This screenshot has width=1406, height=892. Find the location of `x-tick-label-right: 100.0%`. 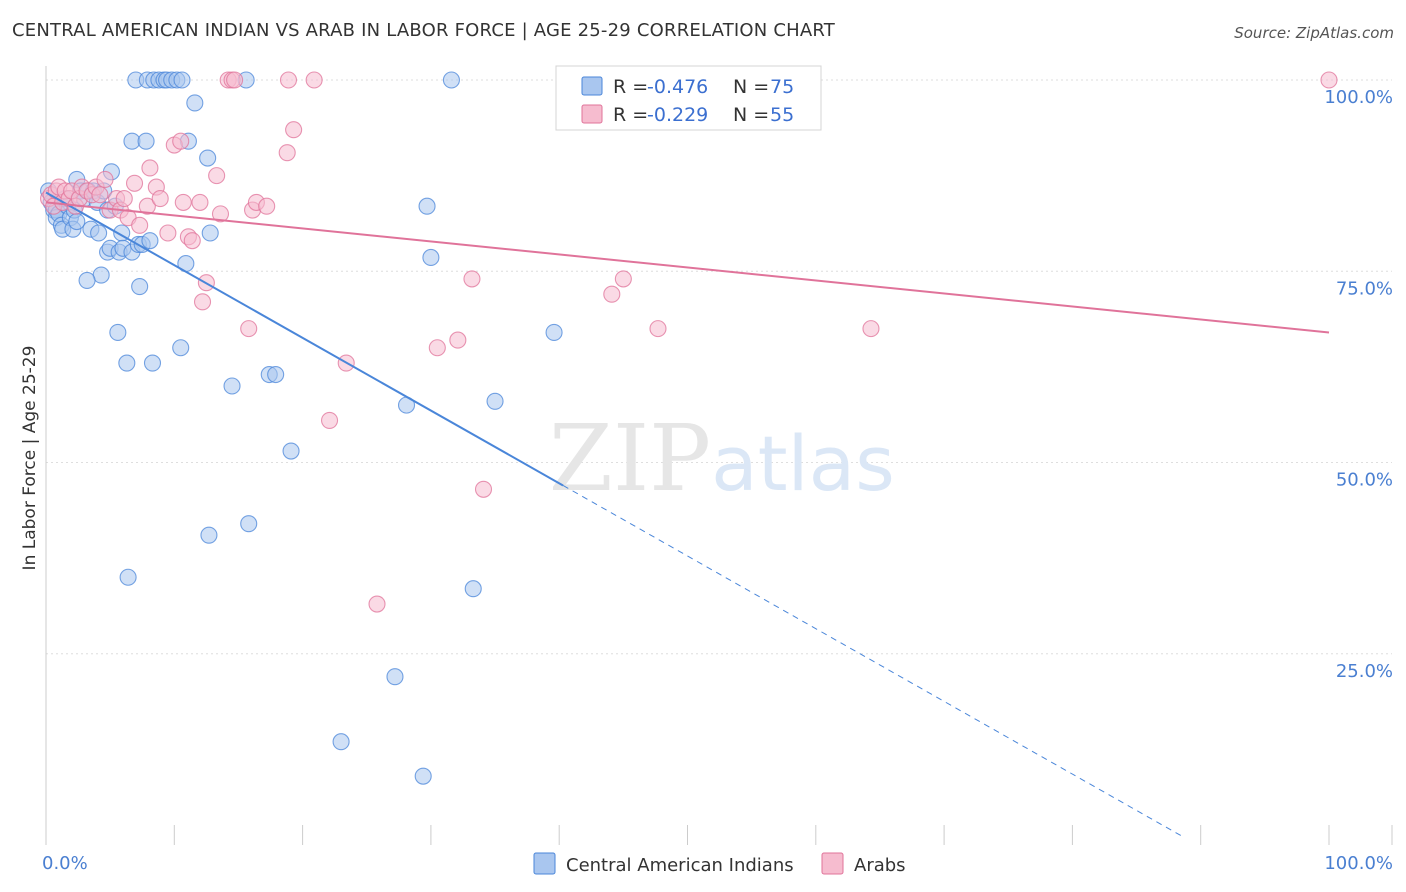

x-tick-label-right: 100.0% is located at coordinates (1358, 863).